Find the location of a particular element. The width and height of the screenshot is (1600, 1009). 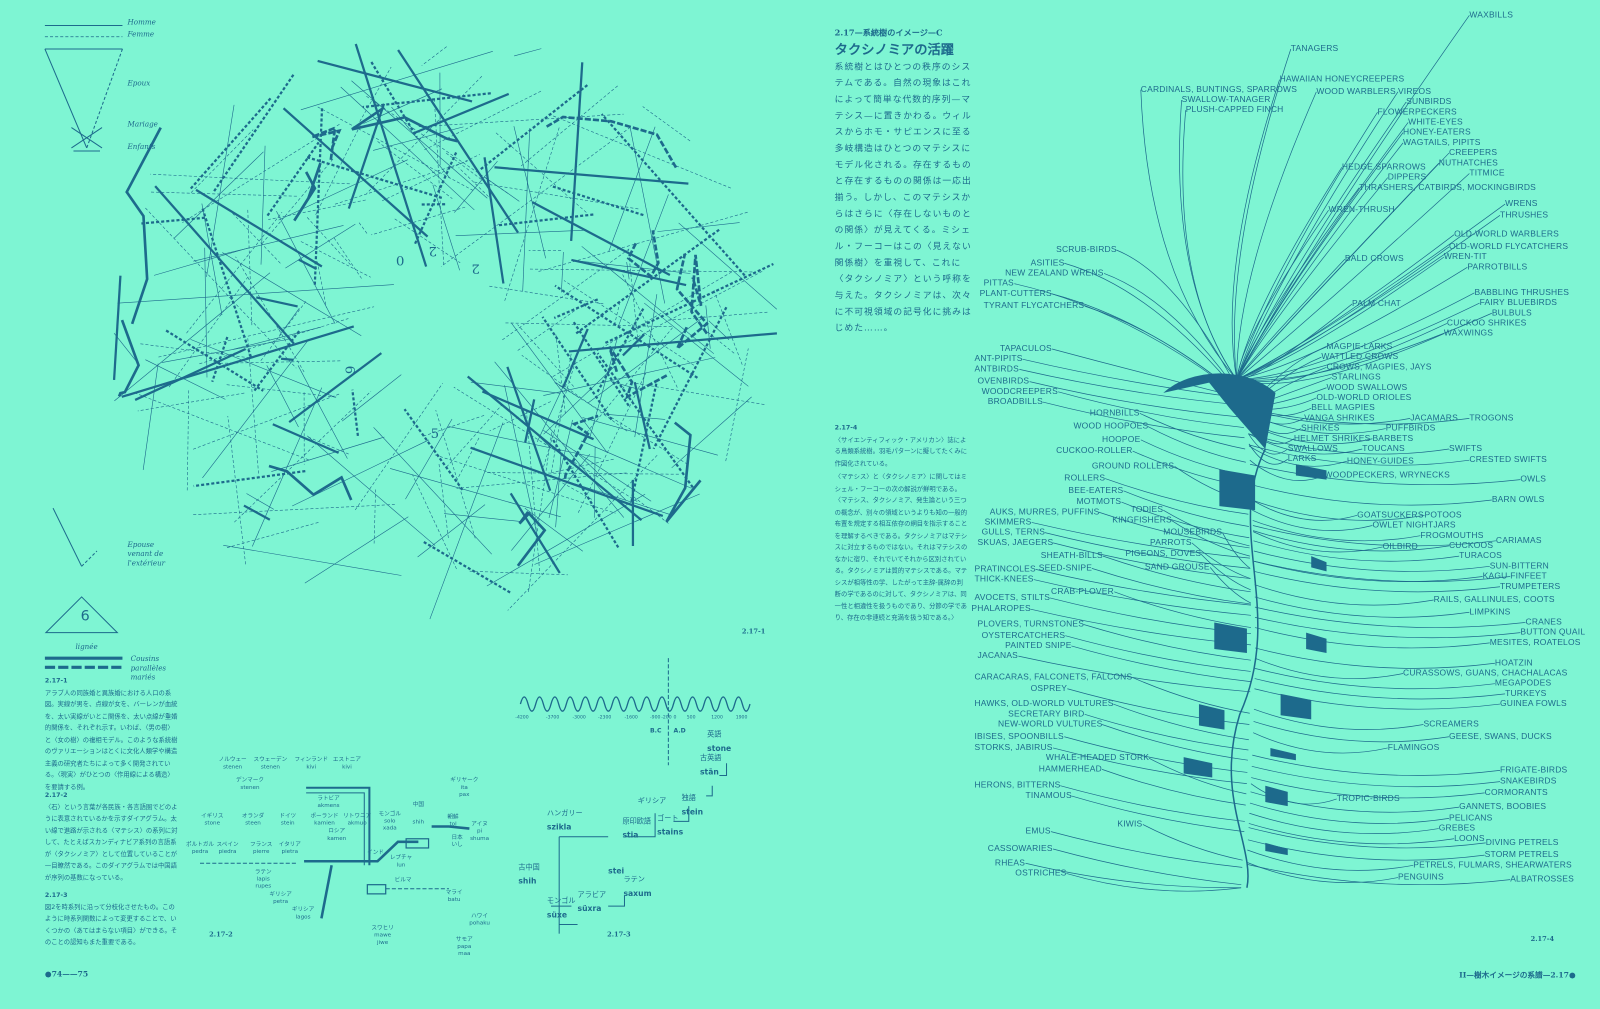

bird-family-label: SWALLOW-TANAGER is located at coordinates (1226, 99).